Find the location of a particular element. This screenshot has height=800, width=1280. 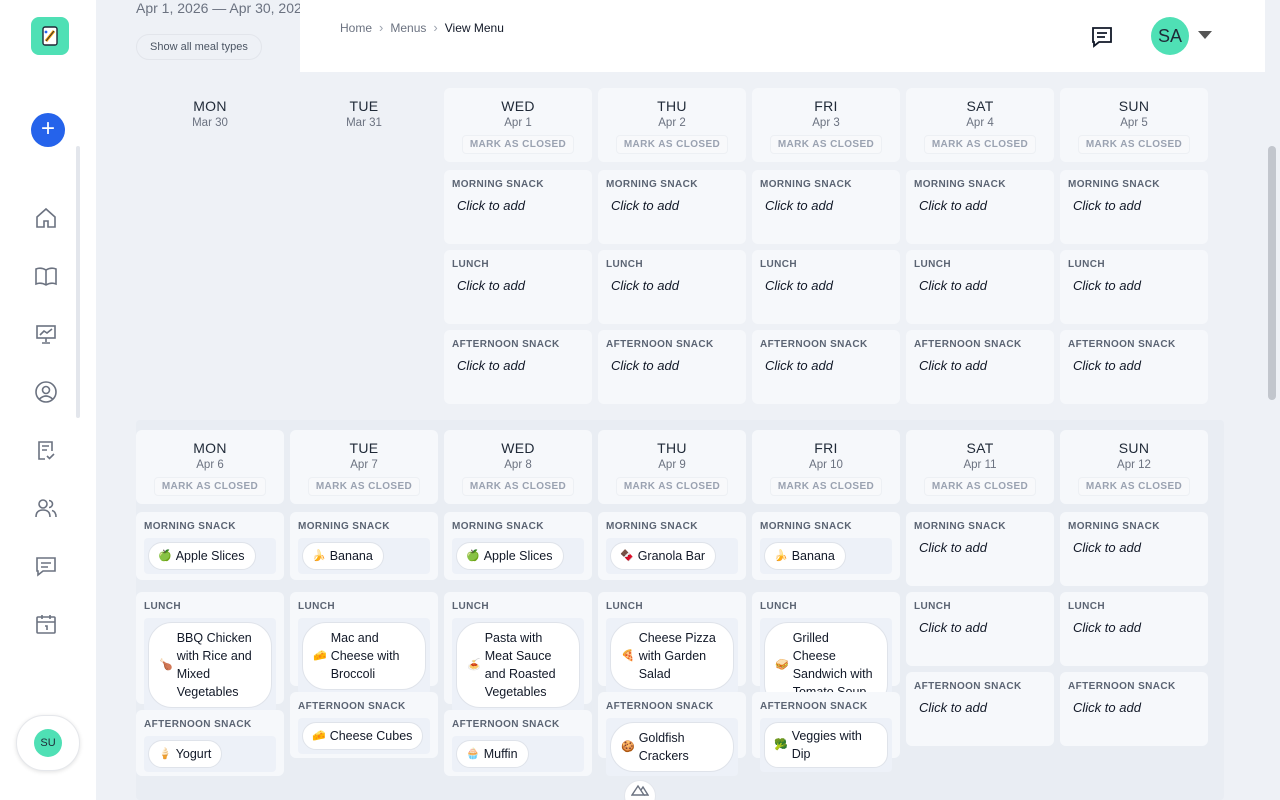

day-date: Apr 12 is located at coordinates (1134, 465).